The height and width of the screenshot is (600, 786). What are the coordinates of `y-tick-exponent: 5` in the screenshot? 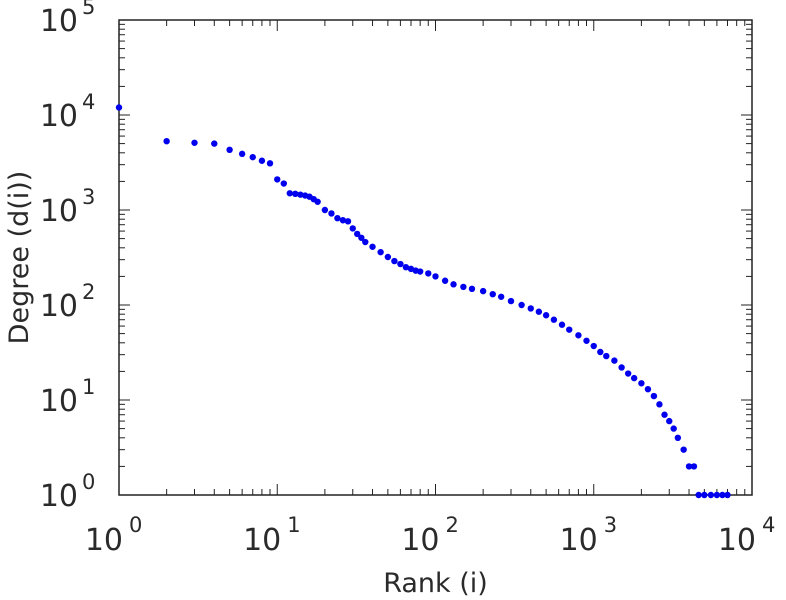 It's located at (88, 9).